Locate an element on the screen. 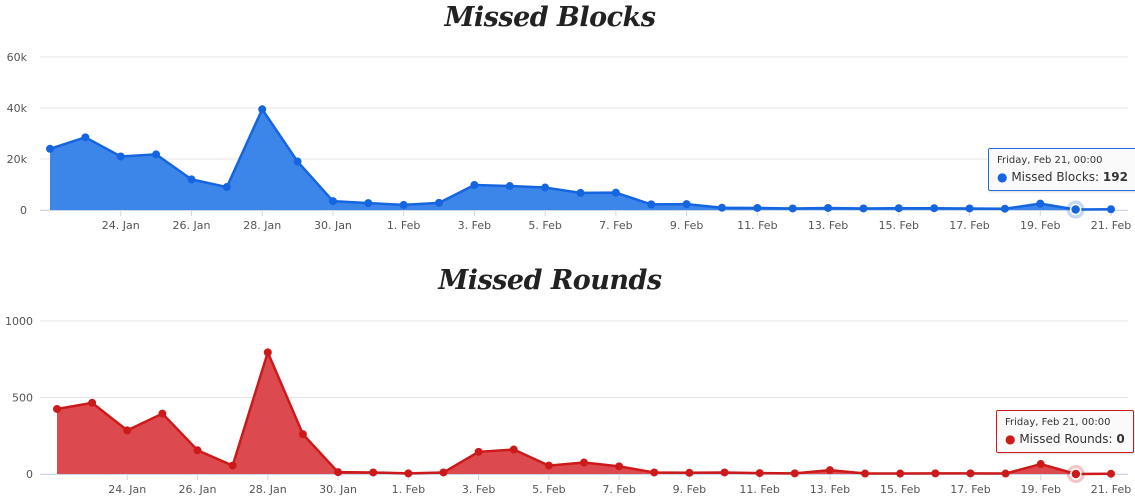 This screenshot has height=501, width=1135. x-tick-label: 26. Jan is located at coordinates (198, 489).